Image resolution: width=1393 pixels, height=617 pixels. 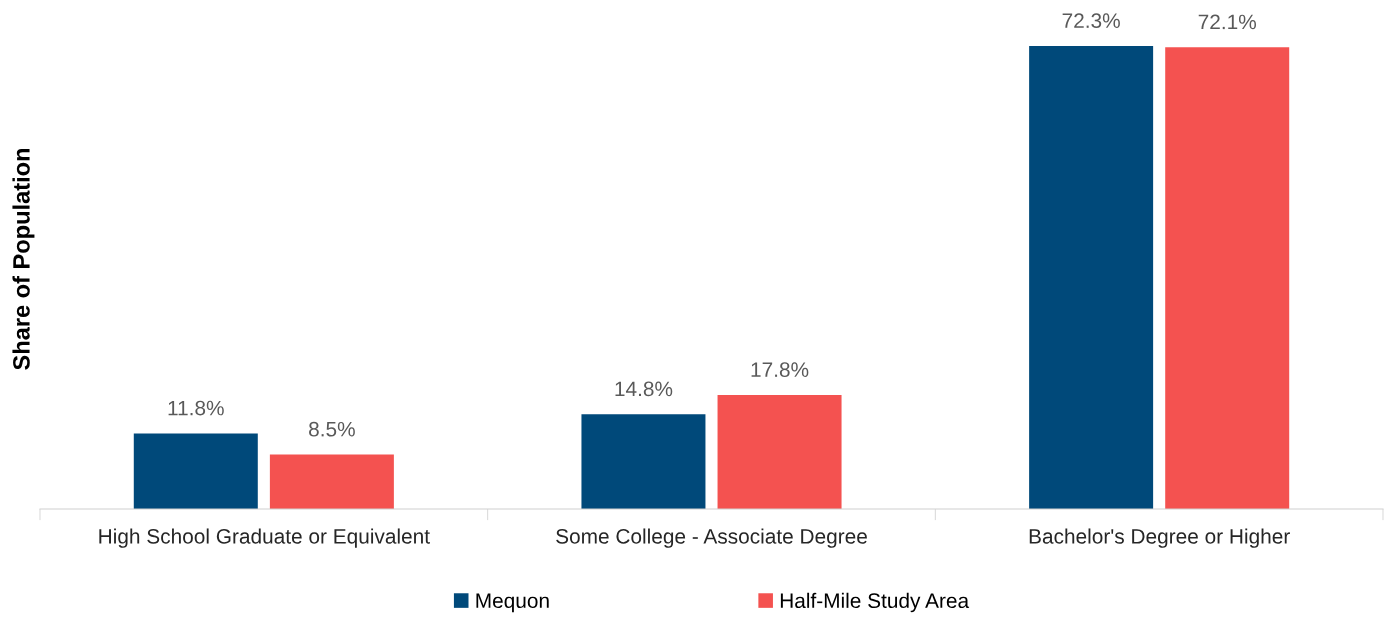 What do you see at coordinates (711, 538) in the screenshot?
I see `x-tick-label: Some College - Associate Degree` at bounding box center [711, 538].